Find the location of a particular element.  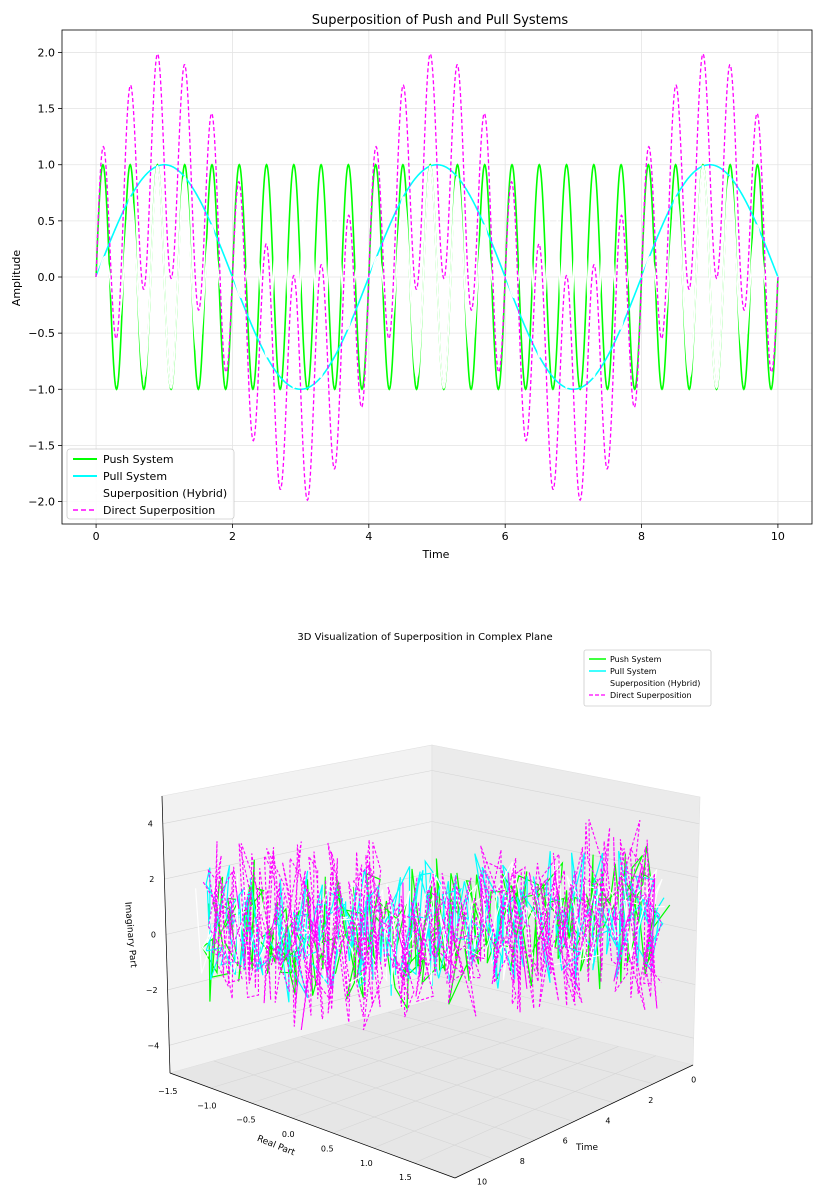

real-tick-label: 0.0 is located at coordinates (288, 1134).